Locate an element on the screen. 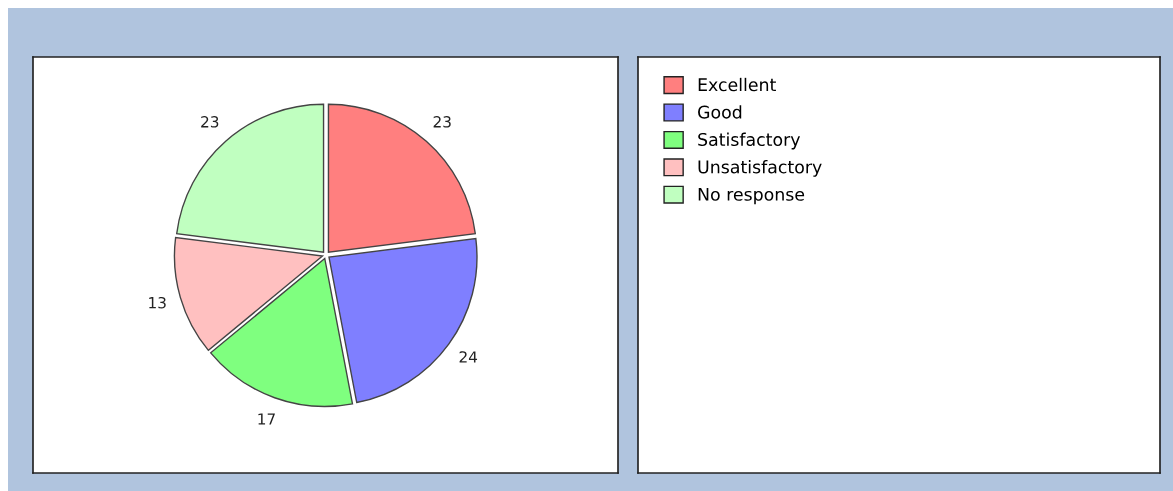  legend-label: Satisfactory is located at coordinates (749, 141).